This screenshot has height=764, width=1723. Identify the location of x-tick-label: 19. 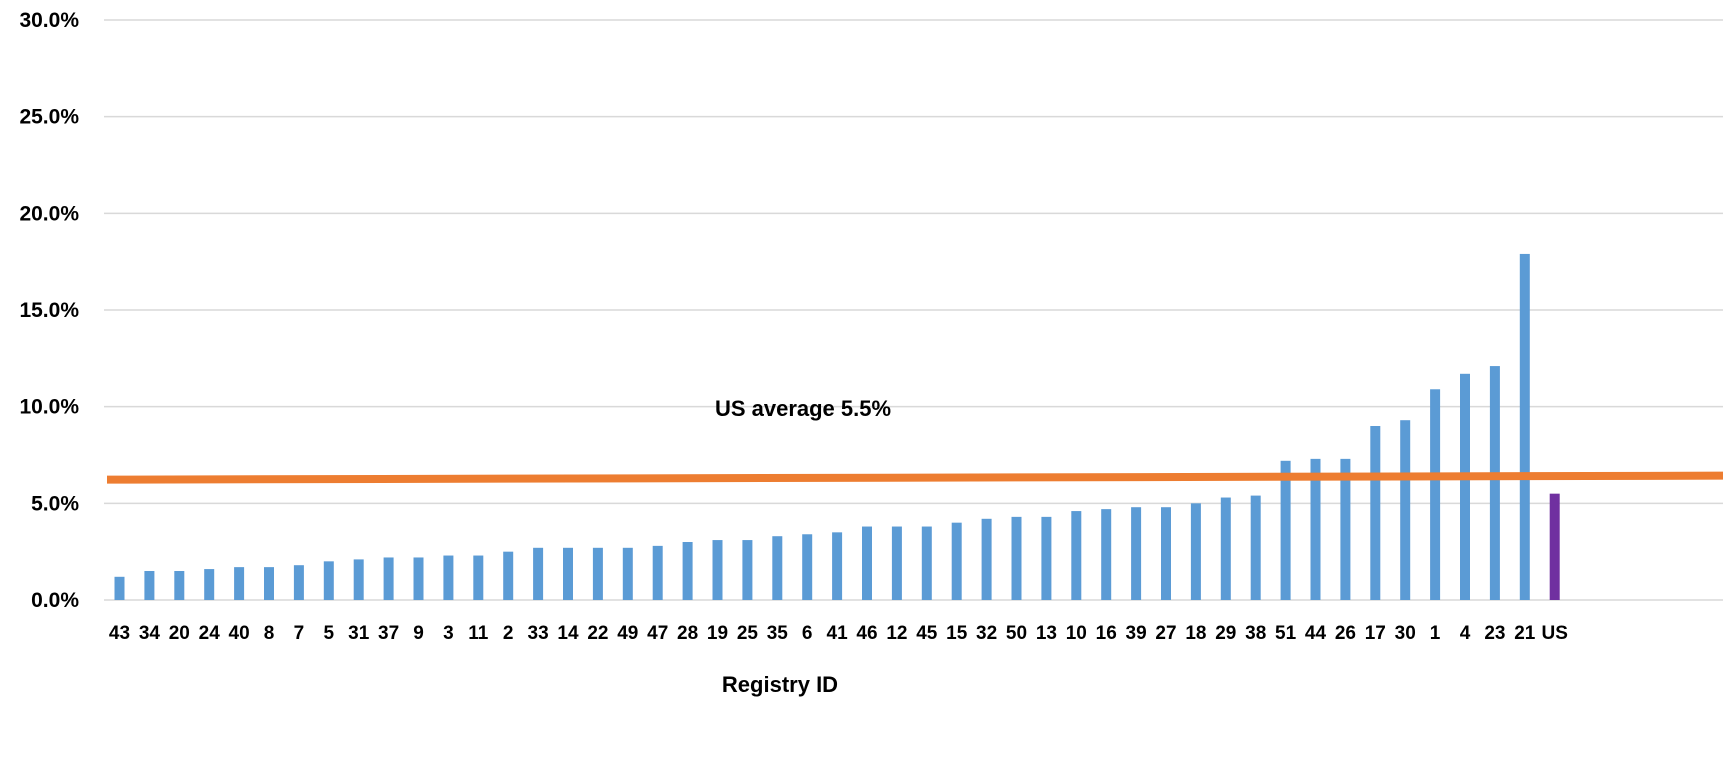
(717, 633).